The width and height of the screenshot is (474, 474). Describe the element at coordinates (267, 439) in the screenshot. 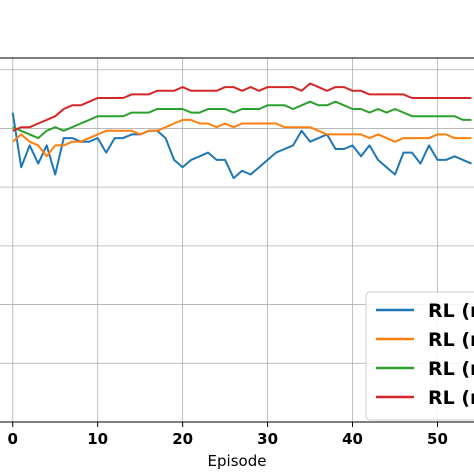

I see `x-tick-label: 30` at that location.